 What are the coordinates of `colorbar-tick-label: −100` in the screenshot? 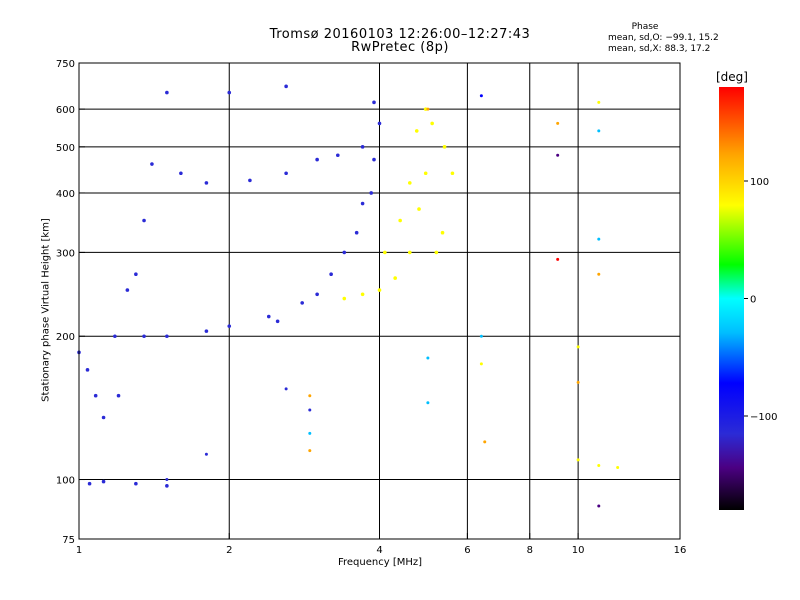 It's located at (763, 417).